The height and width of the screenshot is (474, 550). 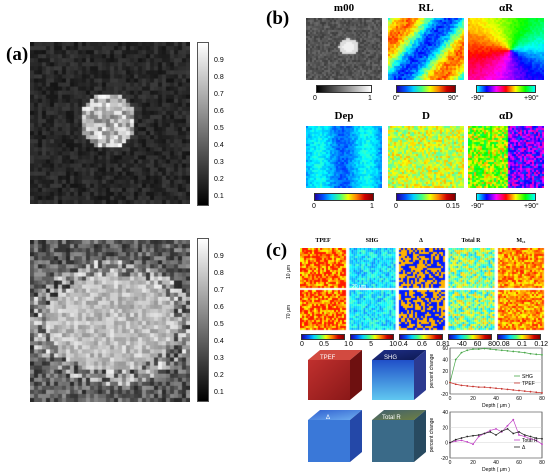 I want to click on colorbar-dep, so click(x=344, y=197).